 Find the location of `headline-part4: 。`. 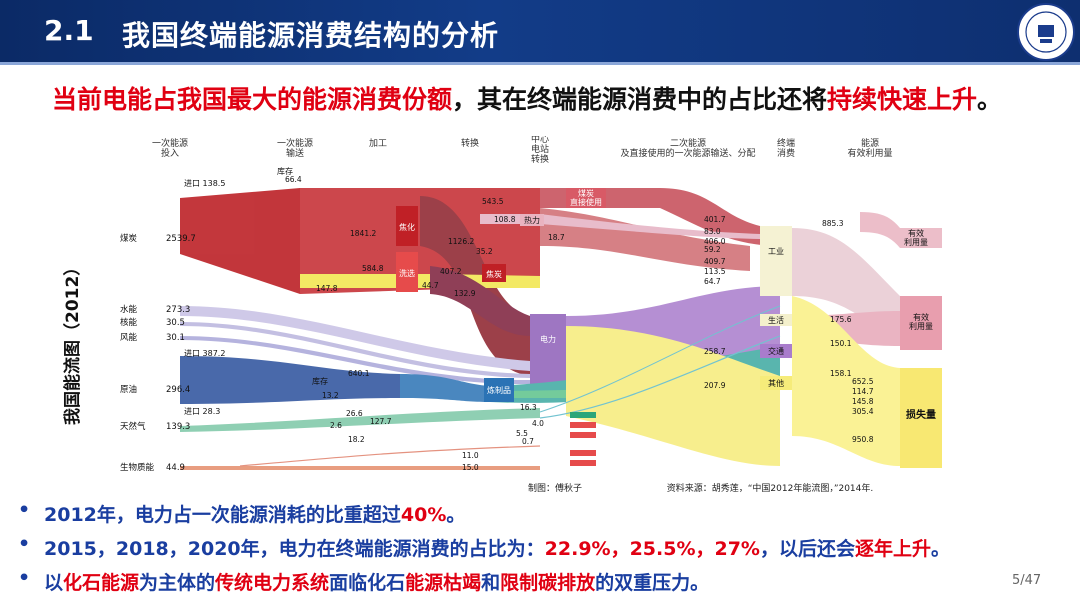

headline-part4: 。 is located at coordinates (990, 99).